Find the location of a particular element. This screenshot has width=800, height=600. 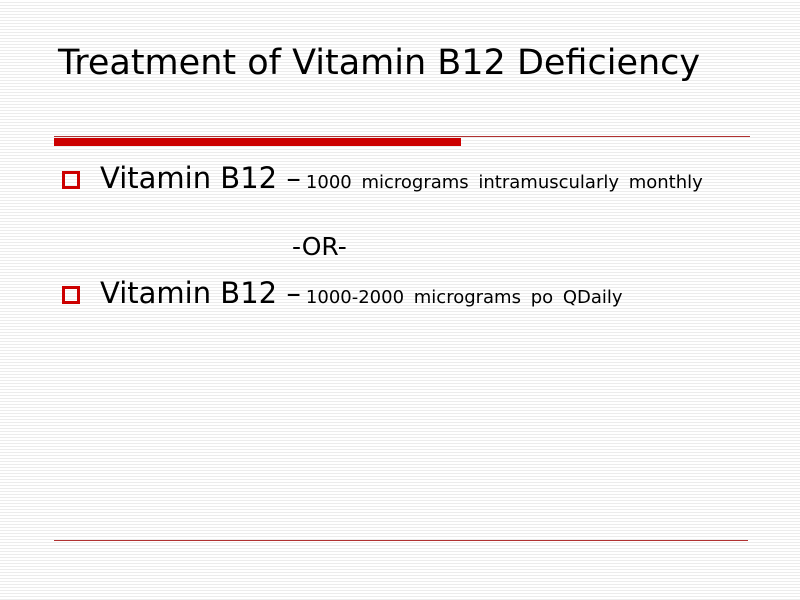

slide-title: Treatment of Vitamin B12 Deficiency is located at coordinates (379, 63).